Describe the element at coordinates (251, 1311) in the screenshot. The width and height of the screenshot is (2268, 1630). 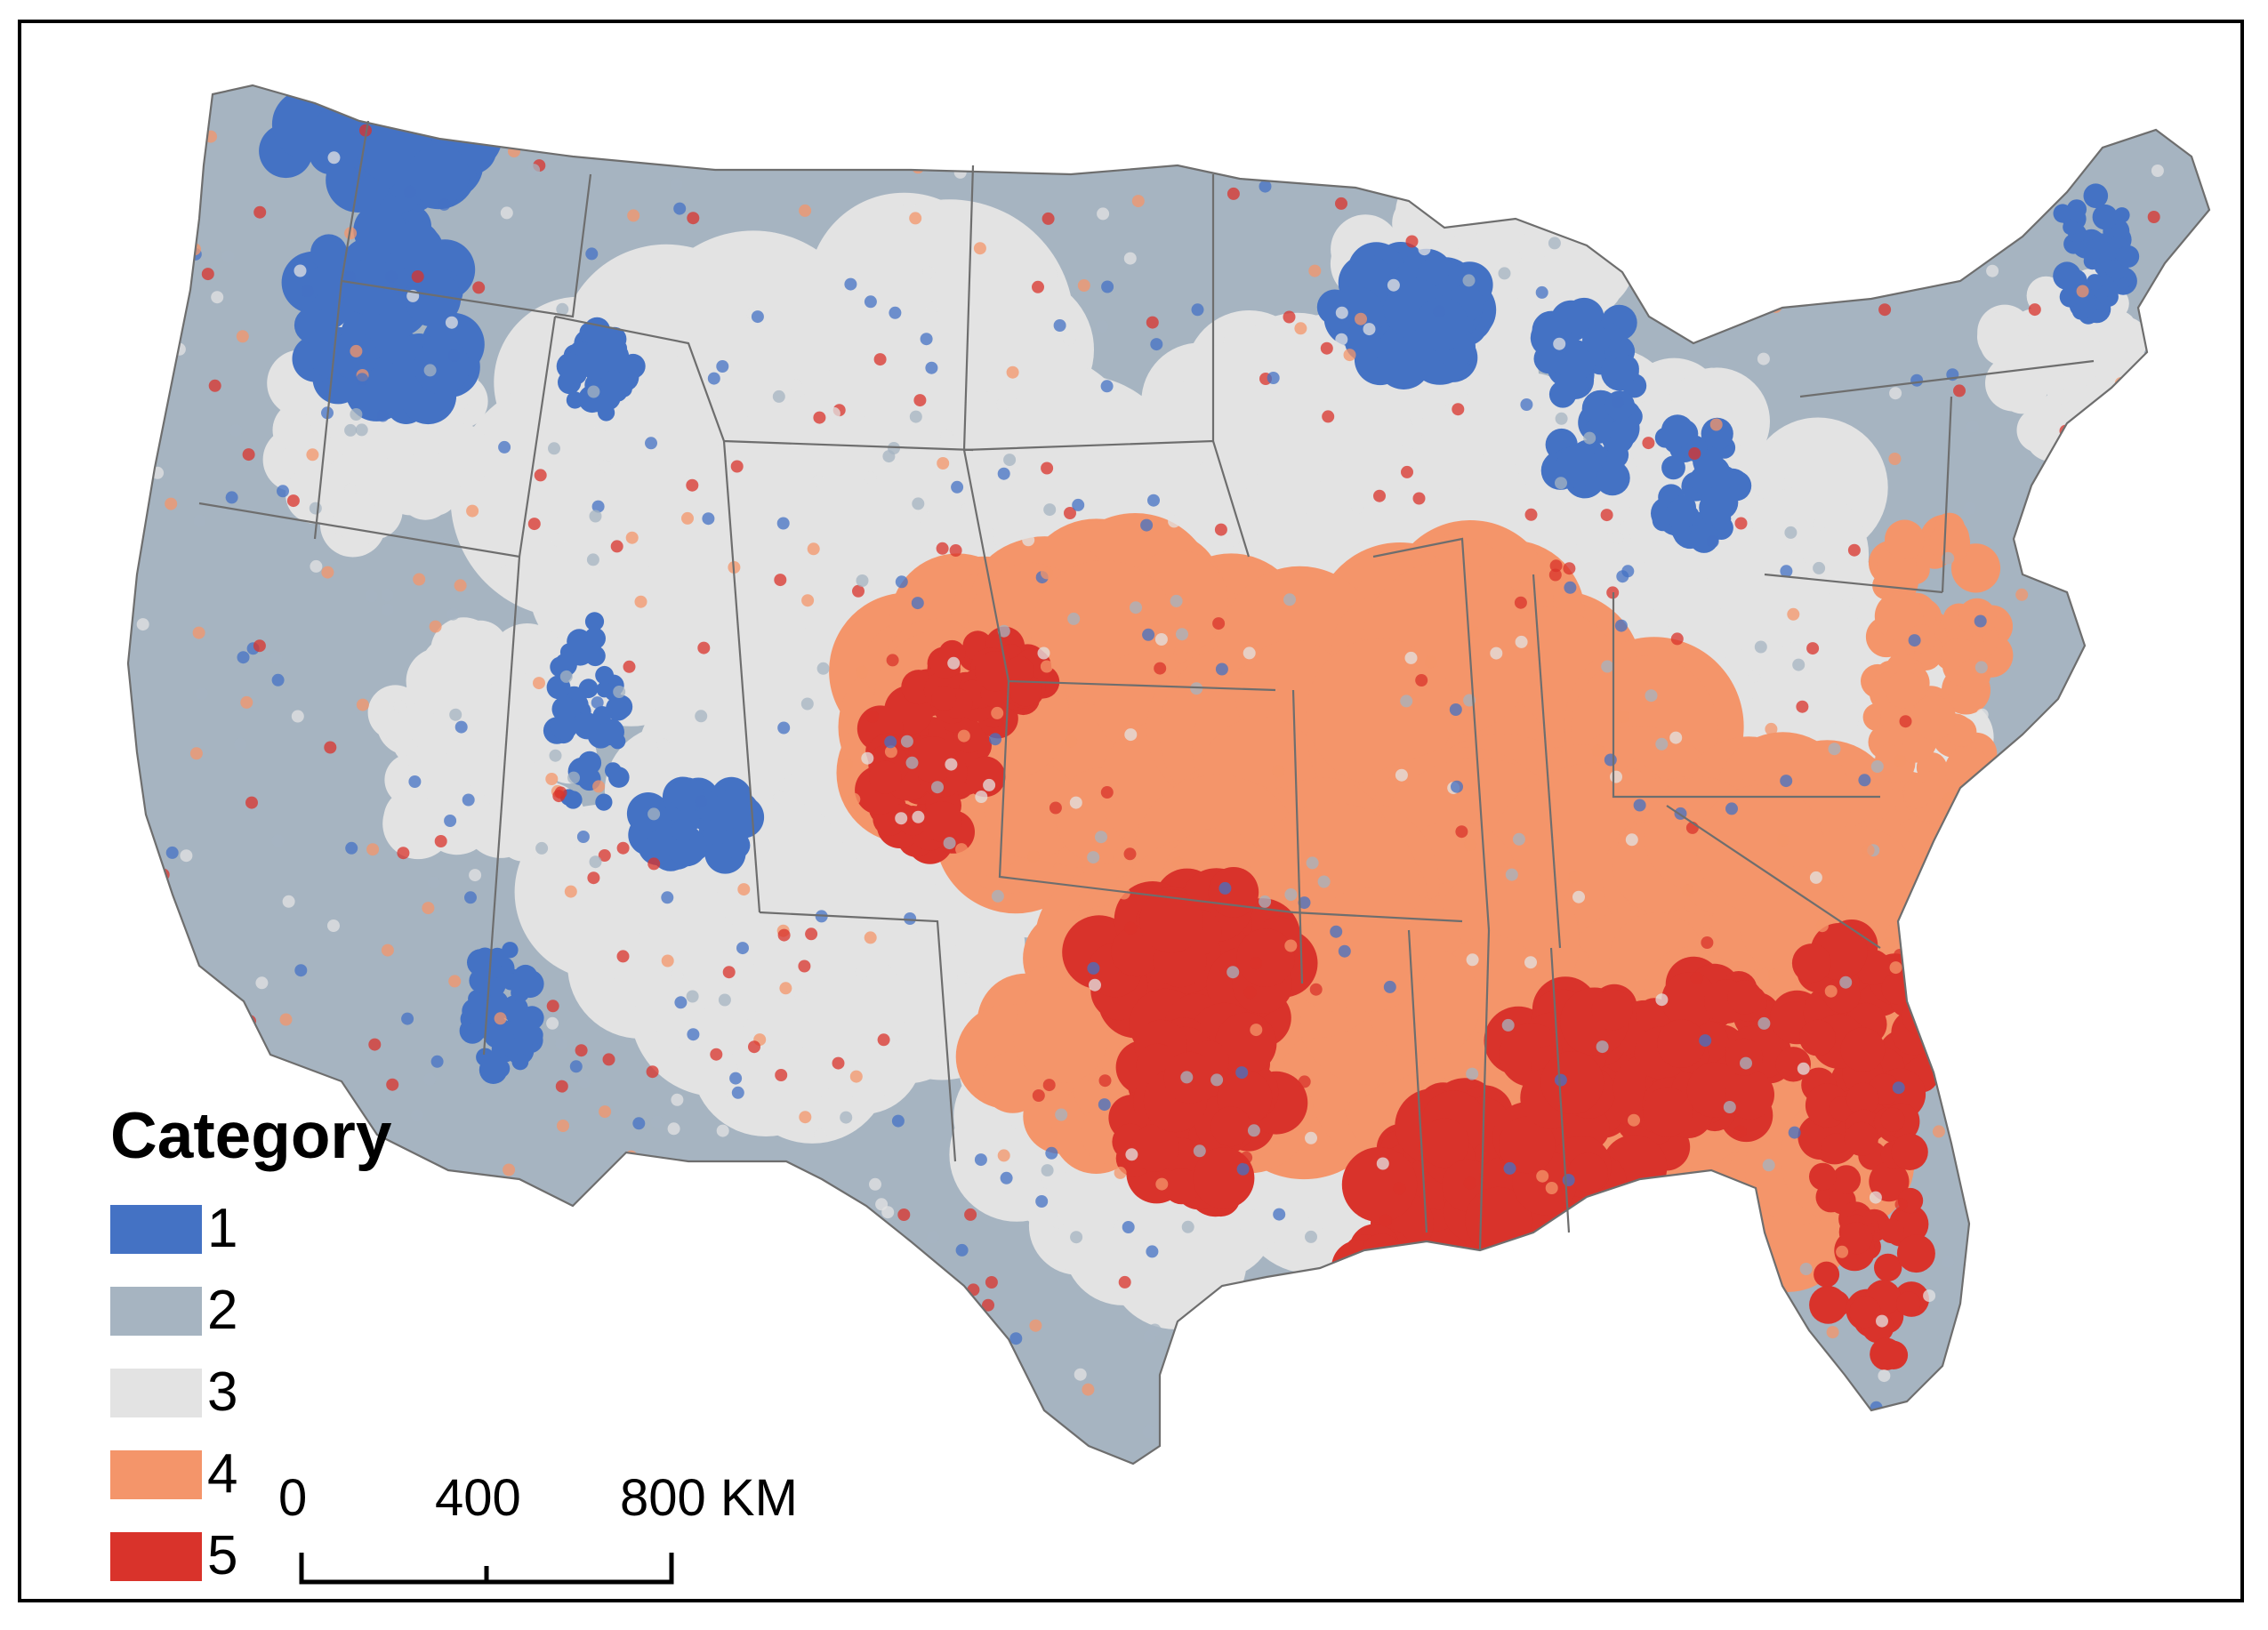
I see `legend-item-2: 2` at that location.